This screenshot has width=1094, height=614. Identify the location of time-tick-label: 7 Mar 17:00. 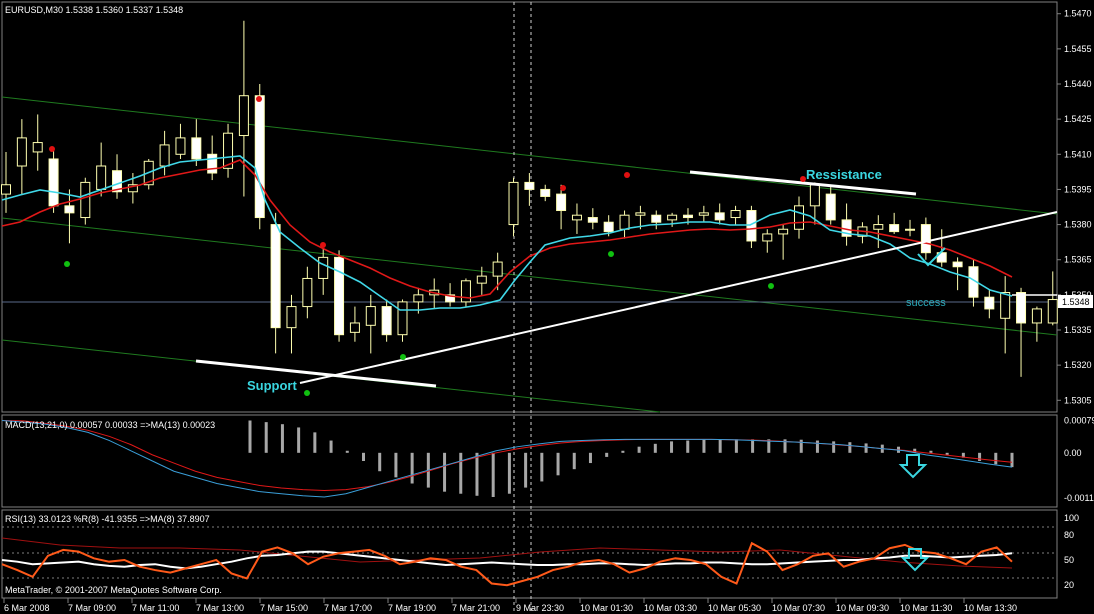
(348, 608).